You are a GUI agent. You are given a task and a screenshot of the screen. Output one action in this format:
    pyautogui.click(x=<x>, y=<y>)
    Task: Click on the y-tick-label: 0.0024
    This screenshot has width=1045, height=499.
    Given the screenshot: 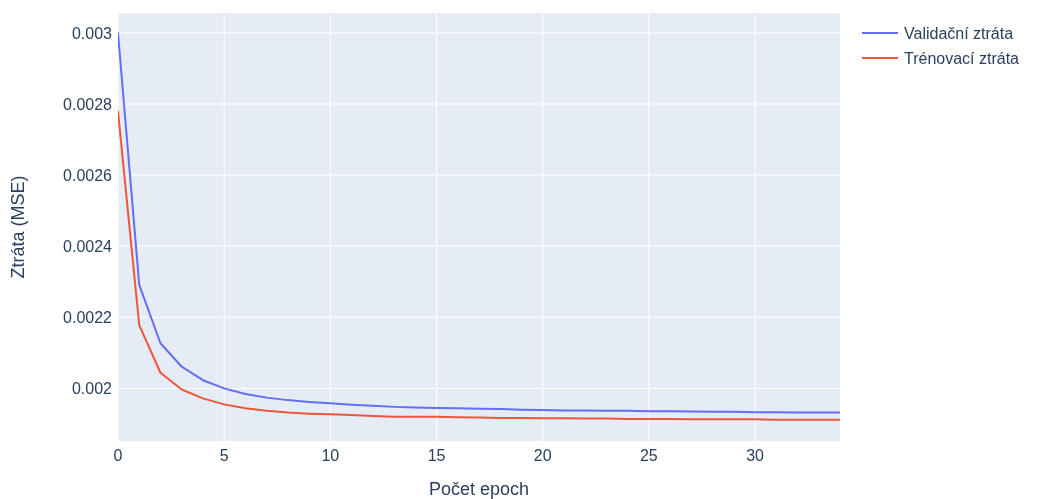 What is the action you would take?
    pyautogui.click(x=88, y=246)
    